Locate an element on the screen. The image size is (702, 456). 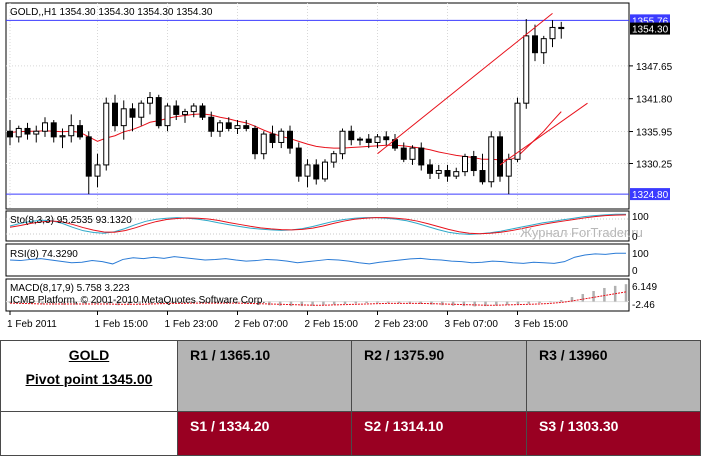
symbol-cell: GOLD Pivot point 1345.00 is located at coordinates (89, 376).